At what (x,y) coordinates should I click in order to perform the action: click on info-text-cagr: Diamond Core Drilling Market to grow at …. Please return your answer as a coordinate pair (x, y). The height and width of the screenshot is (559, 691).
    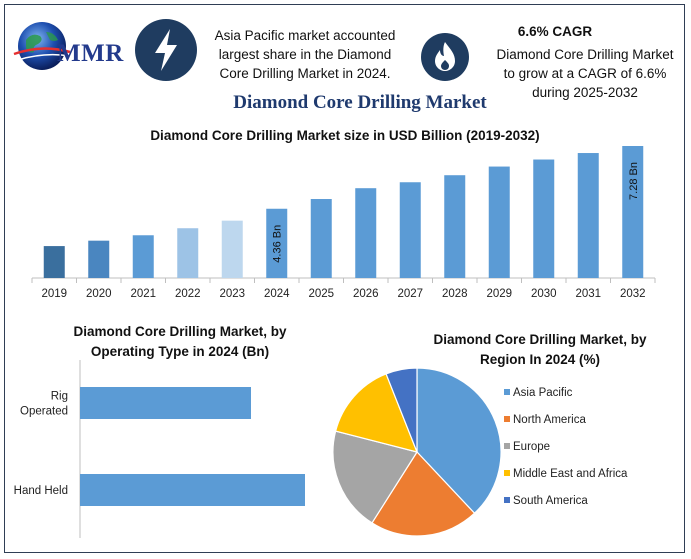
    Looking at the image, I should click on (585, 73).